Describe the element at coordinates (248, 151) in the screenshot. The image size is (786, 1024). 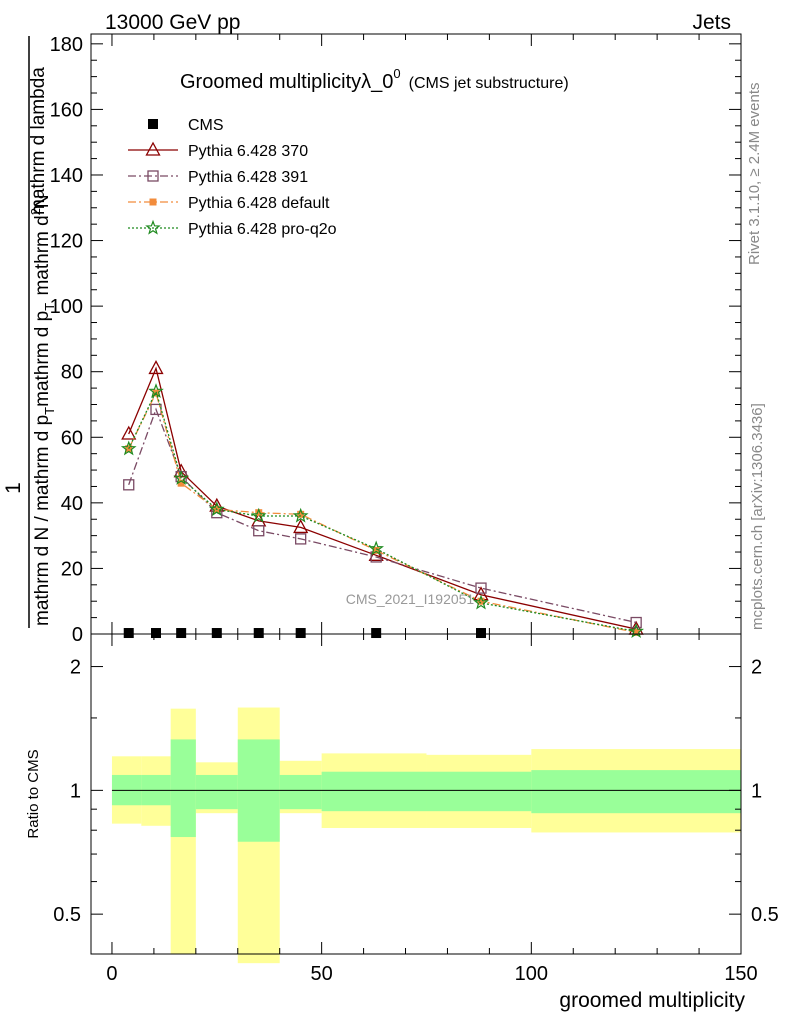
I see `legend-label: Pythia 6.428 370` at that location.